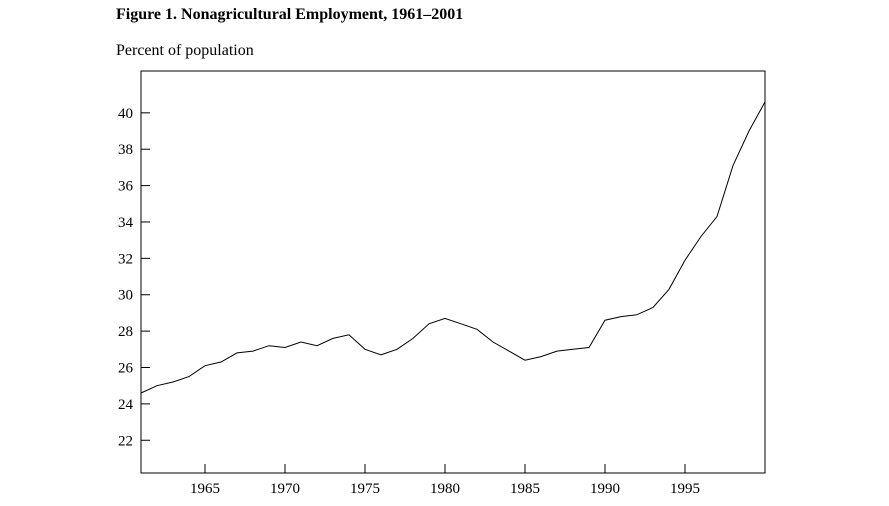 This screenshot has width=889, height=506. I want to click on y-tick-label: 22, so click(125, 441).